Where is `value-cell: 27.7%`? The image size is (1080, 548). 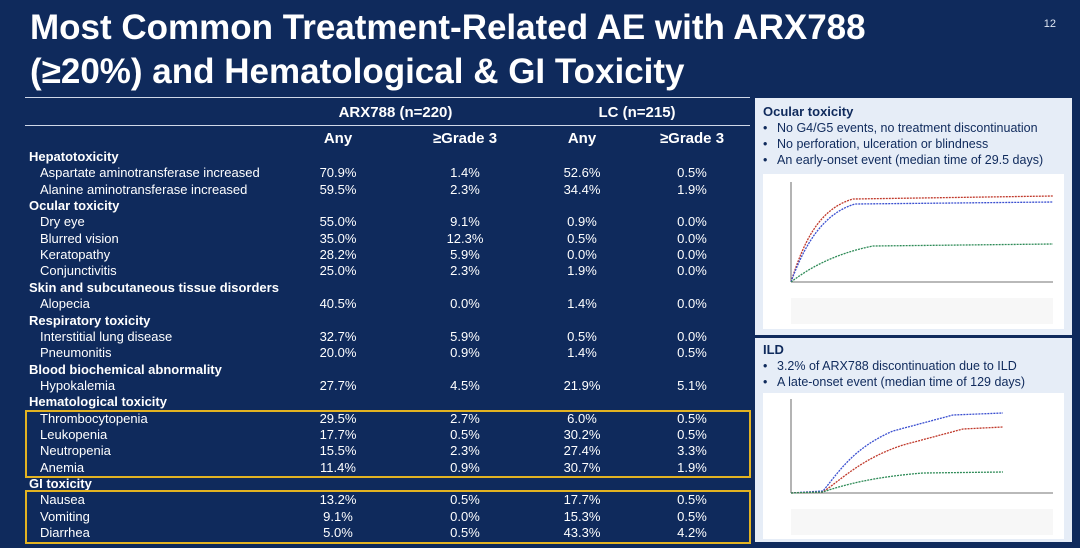
value-cell: 27.7% is located at coordinates (338, 385).